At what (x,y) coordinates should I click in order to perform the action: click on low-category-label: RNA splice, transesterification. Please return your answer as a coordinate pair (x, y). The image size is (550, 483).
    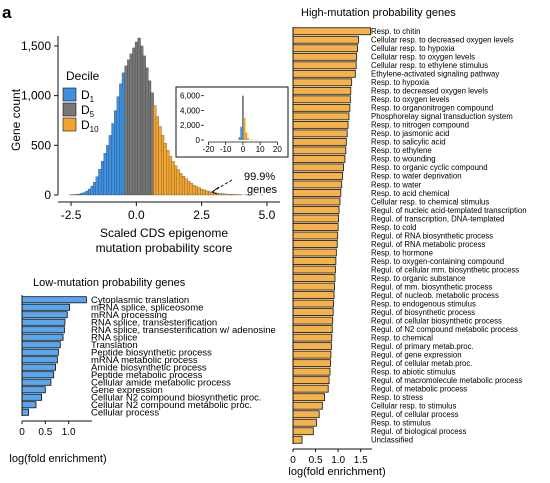
    Looking at the image, I should click on (154, 323).